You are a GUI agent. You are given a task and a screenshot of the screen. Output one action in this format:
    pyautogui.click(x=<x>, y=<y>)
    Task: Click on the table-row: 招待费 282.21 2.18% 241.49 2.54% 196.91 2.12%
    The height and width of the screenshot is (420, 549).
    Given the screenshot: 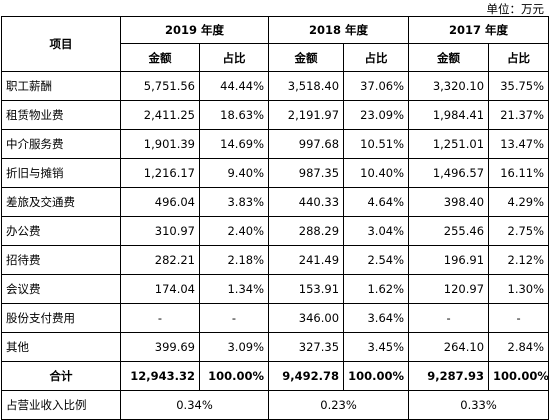 What is the action you would take?
    pyautogui.click(x=275, y=260)
    